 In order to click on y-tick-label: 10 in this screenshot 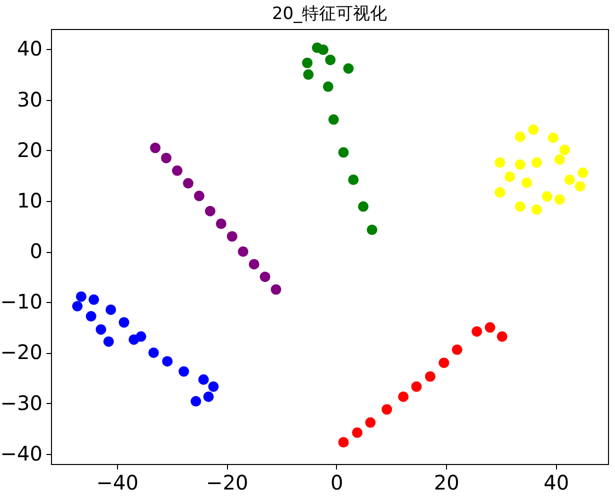, I will do `click(29, 200)`.